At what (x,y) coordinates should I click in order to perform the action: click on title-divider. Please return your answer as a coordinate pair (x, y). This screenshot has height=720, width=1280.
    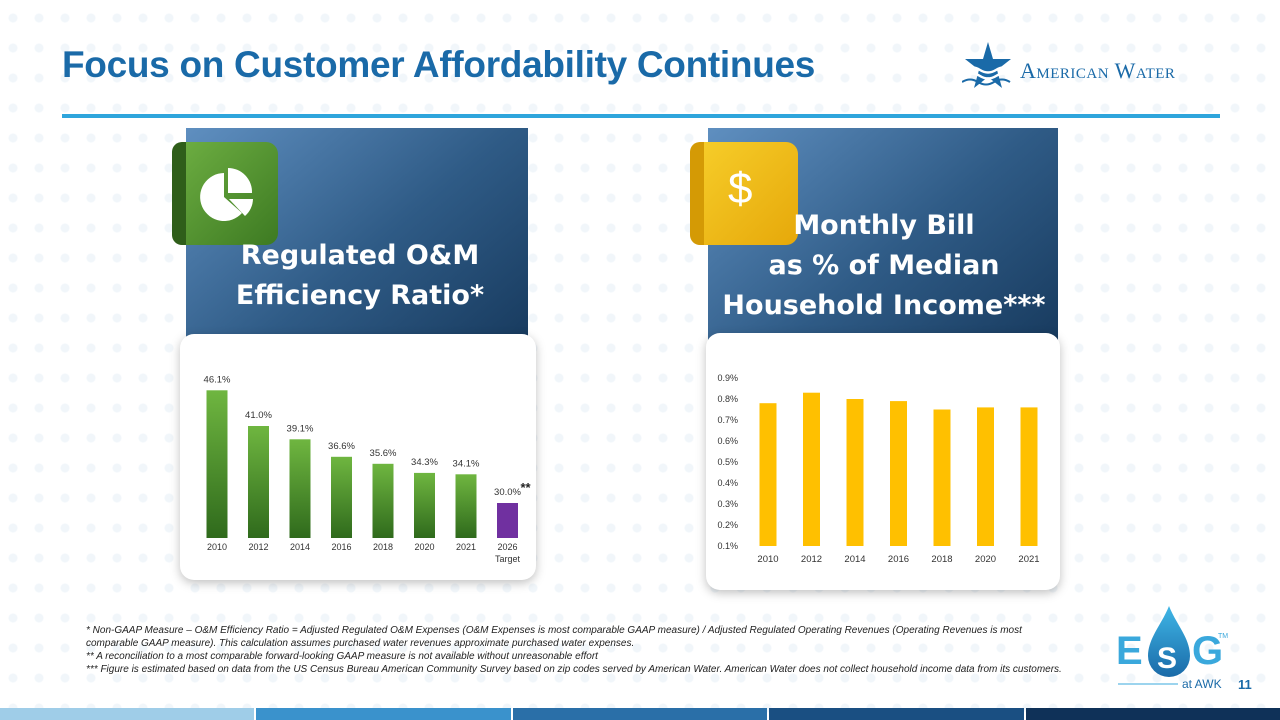
    Looking at the image, I should click on (641, 116).